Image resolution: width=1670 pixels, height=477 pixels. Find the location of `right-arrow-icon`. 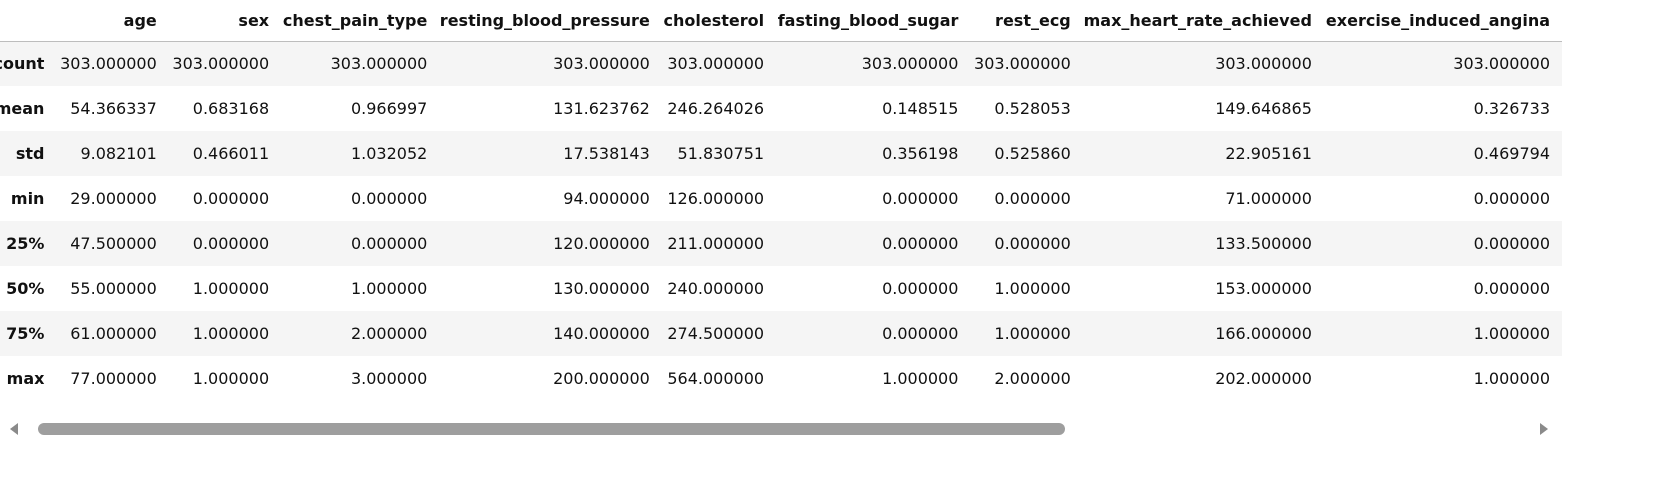

right-arrow-icon is located at coordinates (1544, 429).